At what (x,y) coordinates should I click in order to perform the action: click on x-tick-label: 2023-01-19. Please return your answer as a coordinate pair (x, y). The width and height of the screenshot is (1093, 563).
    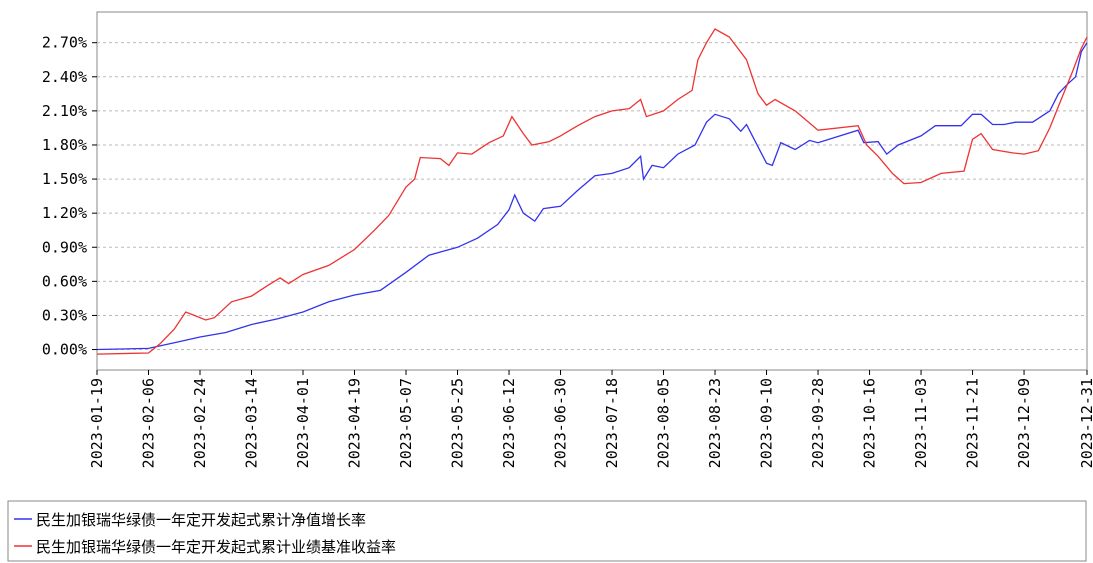
    Looking at the image, I should click on (97, 423).